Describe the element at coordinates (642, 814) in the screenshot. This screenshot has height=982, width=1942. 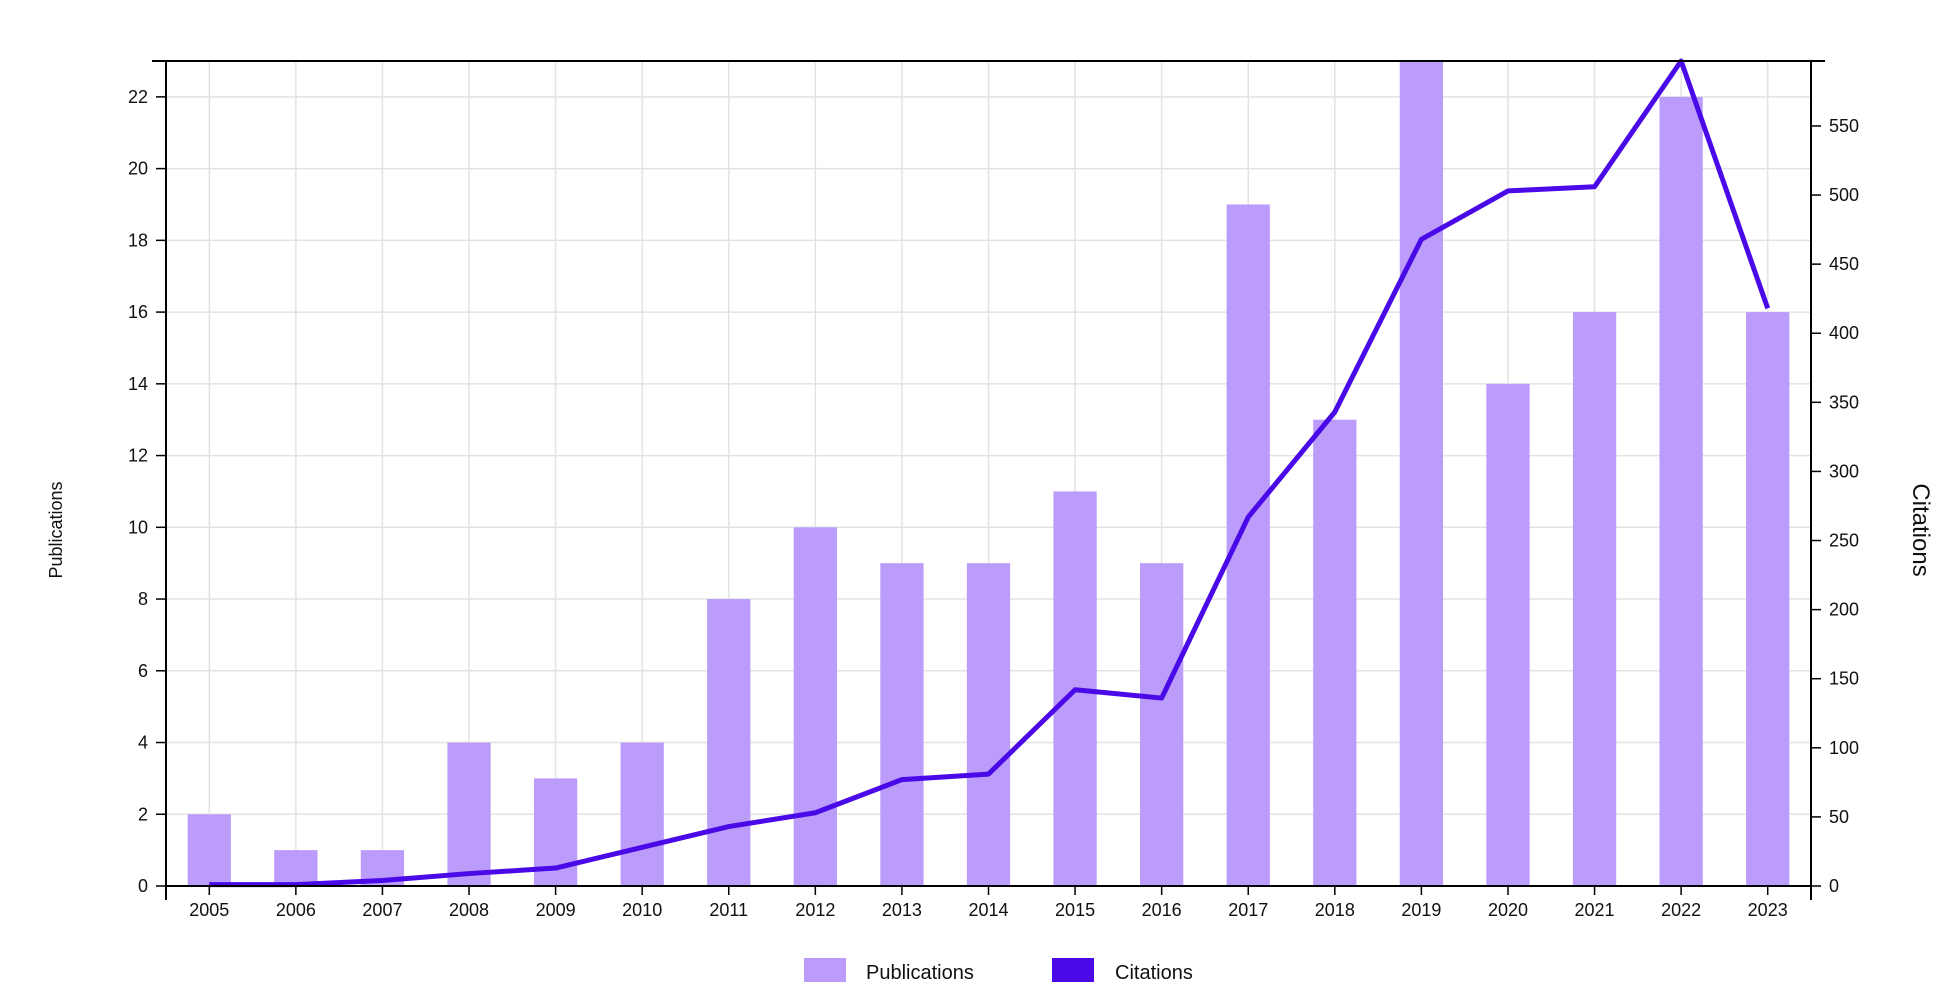
I see `bar-publications-2010` at that location.